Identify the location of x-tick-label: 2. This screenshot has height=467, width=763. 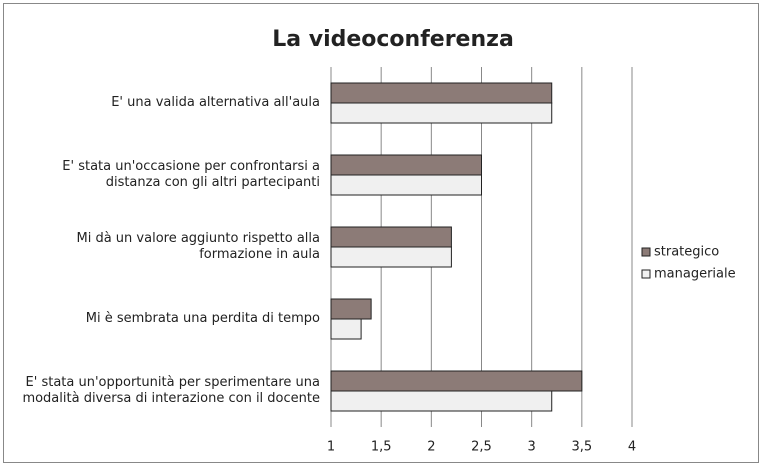
(431, 447).